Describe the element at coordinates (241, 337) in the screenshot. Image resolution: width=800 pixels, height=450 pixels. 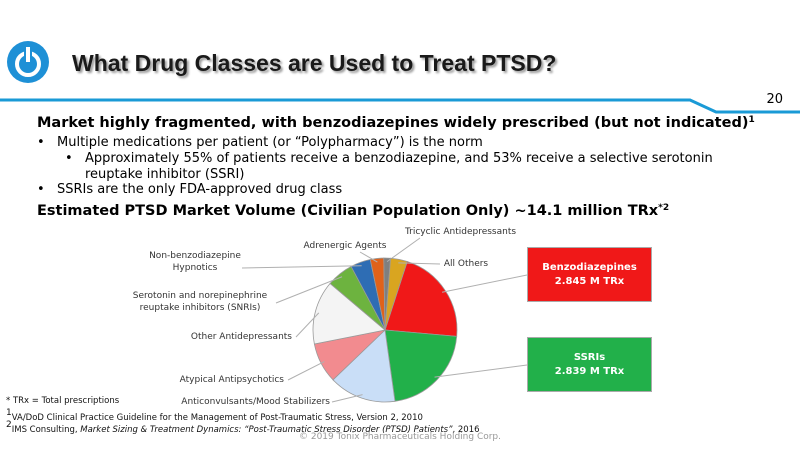
I see `slice-label: Other Antidepressants` at that location.